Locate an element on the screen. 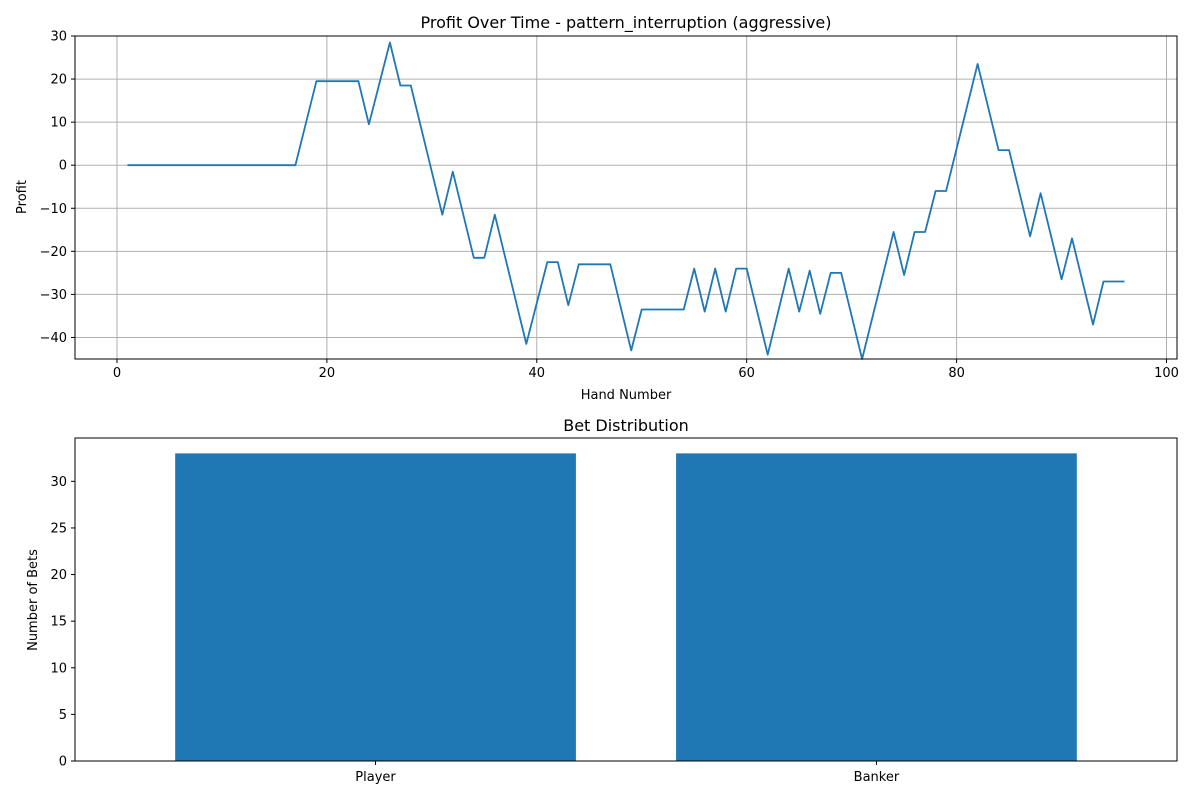 This screenshot has height=800, width=1200. profit-chart-y-label: Profit is located at coordinates (22, 197).